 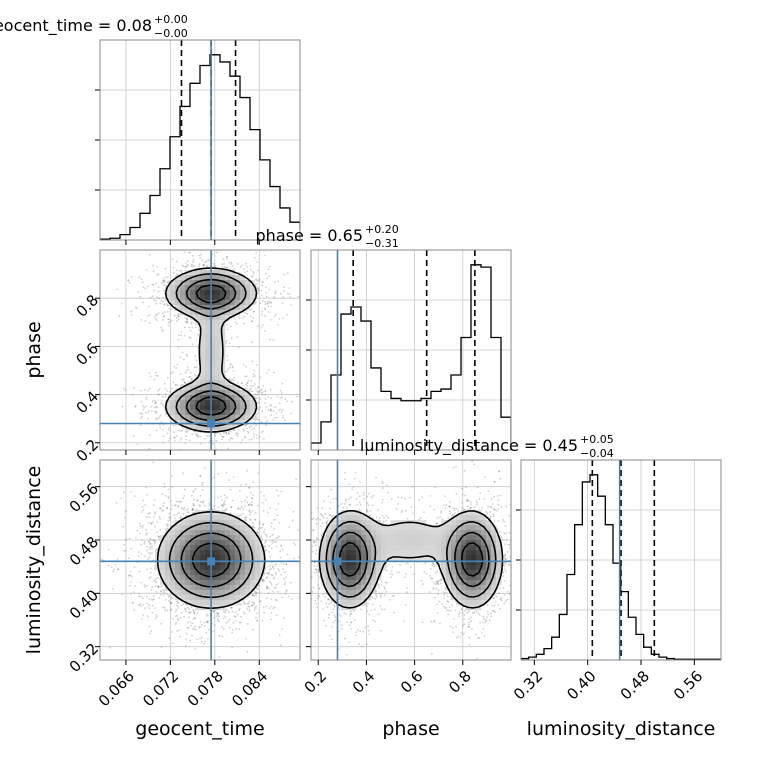 I want to click on title-upper-error: +0.00, so click(x=171, y=19).